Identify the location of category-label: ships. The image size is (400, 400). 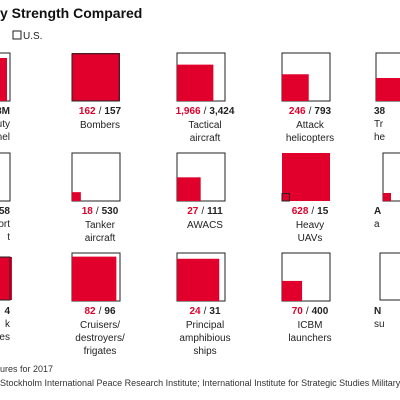
(204, 351).